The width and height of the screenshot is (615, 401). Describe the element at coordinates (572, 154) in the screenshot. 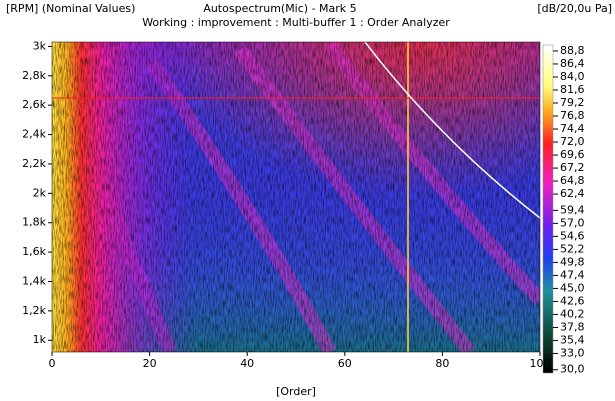

I see `colorbar-tick-label: 69,6` at that location.